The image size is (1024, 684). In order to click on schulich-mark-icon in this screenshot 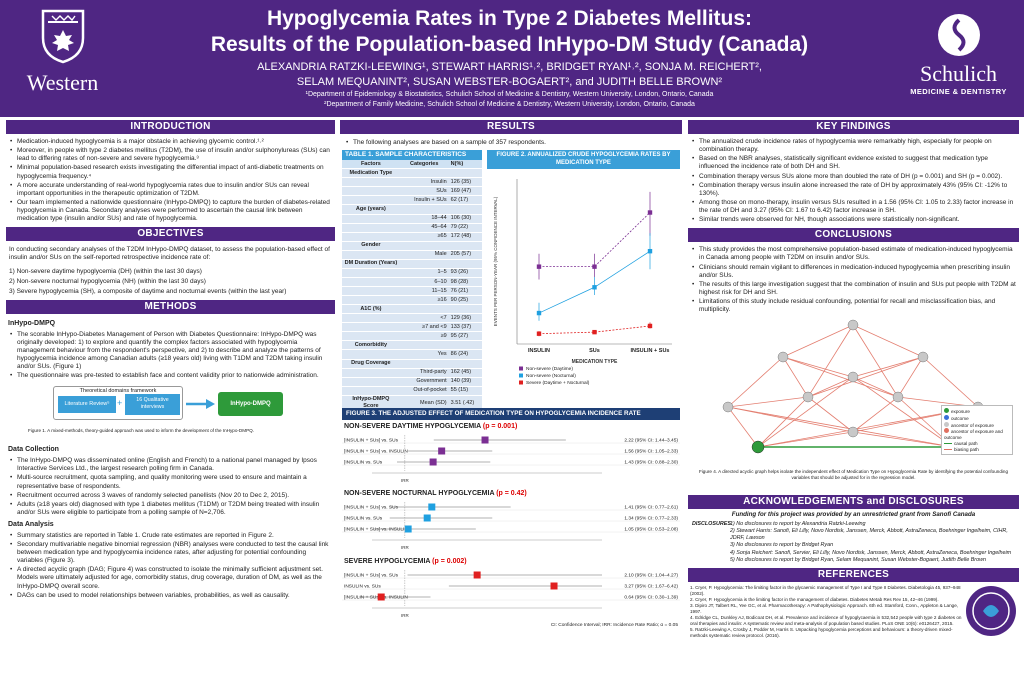, I will do `click(958, 35)`.